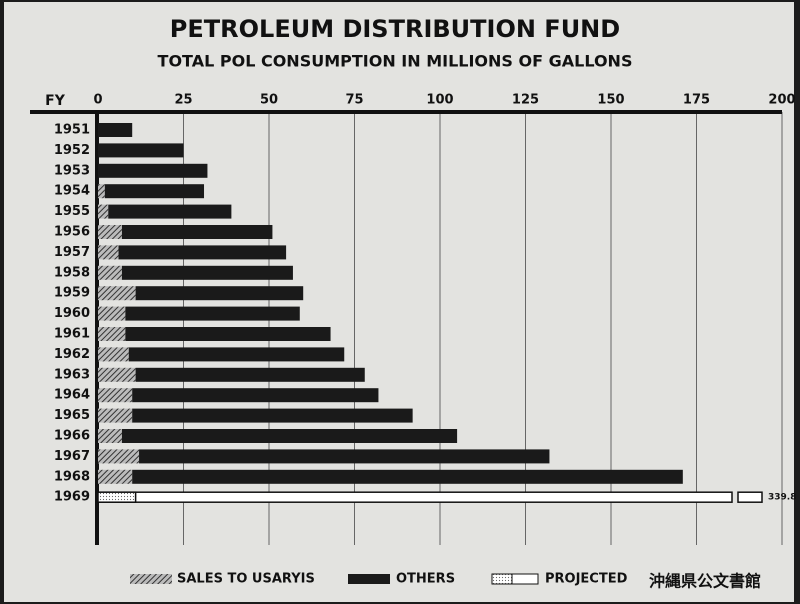  Describe the element at coordinates (525, 100) in the screenshot. I see `x-tick-label: 125` at that location.